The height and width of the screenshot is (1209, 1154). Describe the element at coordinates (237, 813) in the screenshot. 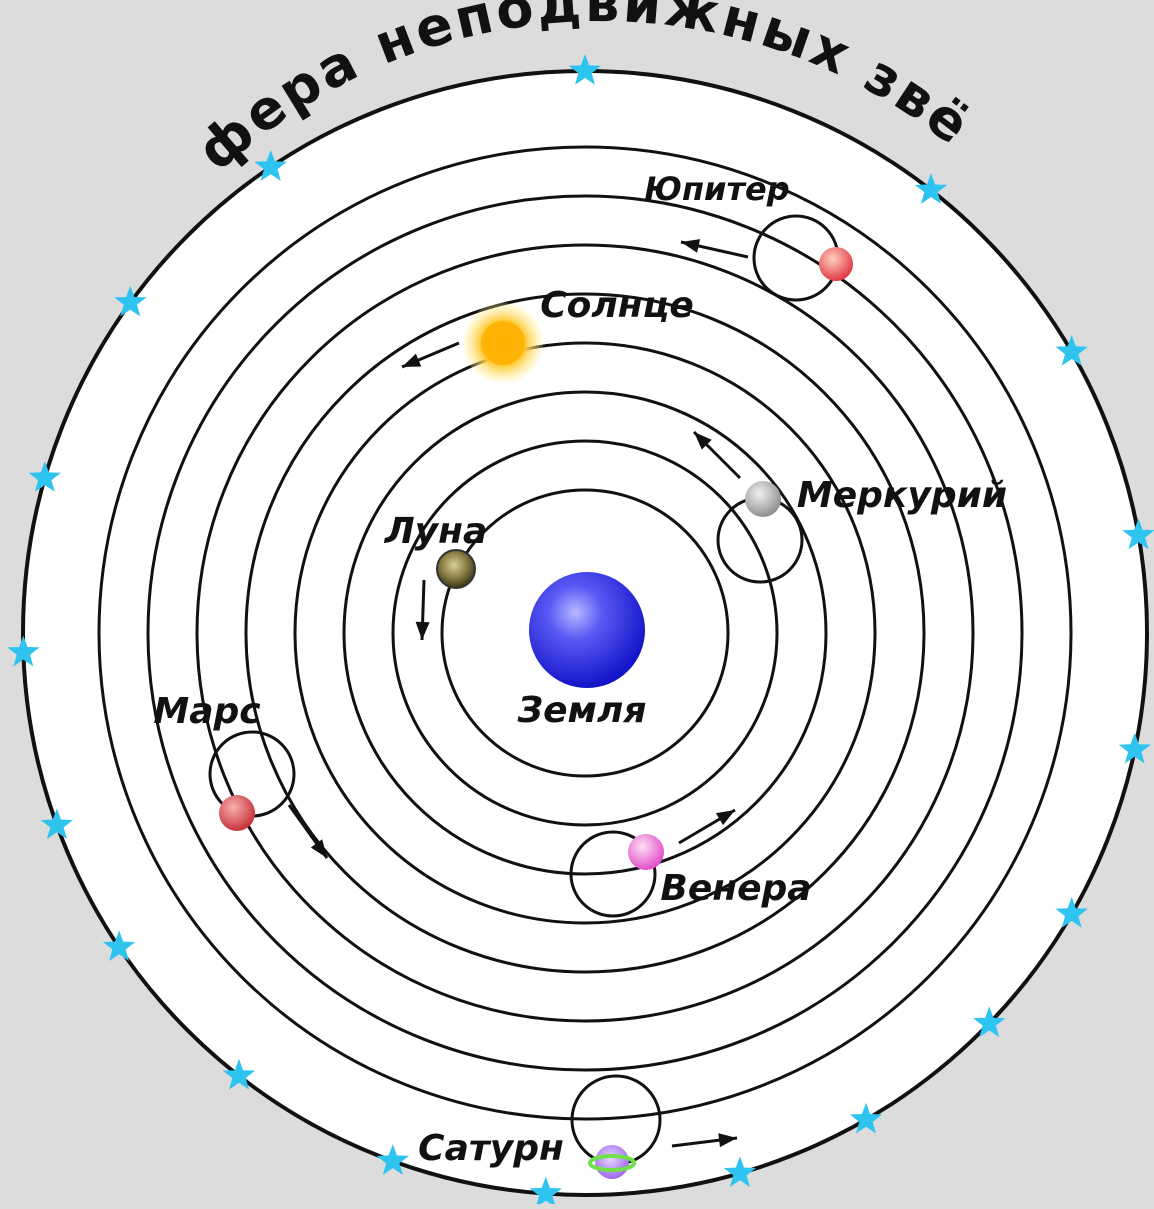

I see `mars-body` at that location.